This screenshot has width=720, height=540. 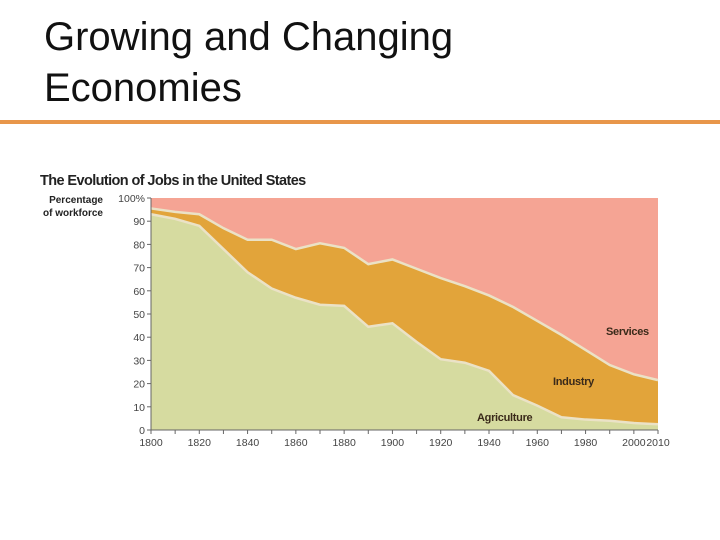 What do you see at coordinates (131, 199) in the screenshot?
I see `y-tick-label: 100%` at bounding box center [131, 199].